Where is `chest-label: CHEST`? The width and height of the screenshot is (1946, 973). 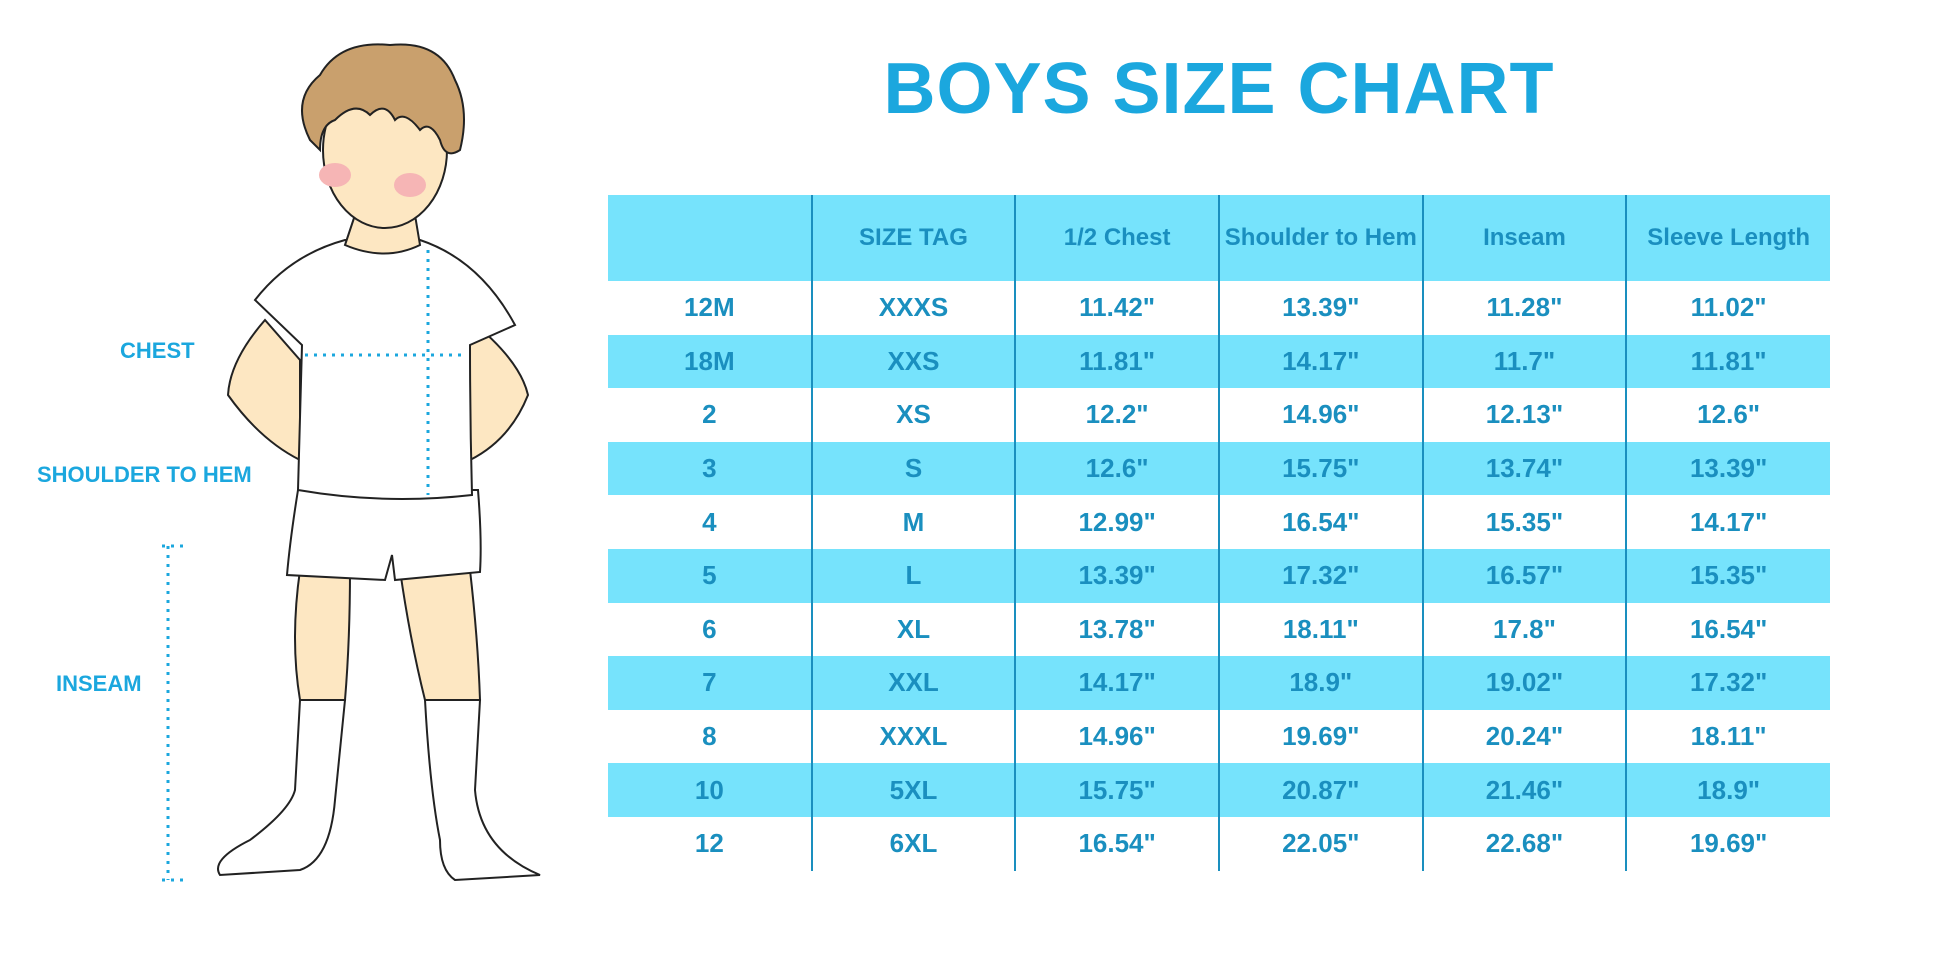
chest-label: CHEST is located at coordinates (157, 350).